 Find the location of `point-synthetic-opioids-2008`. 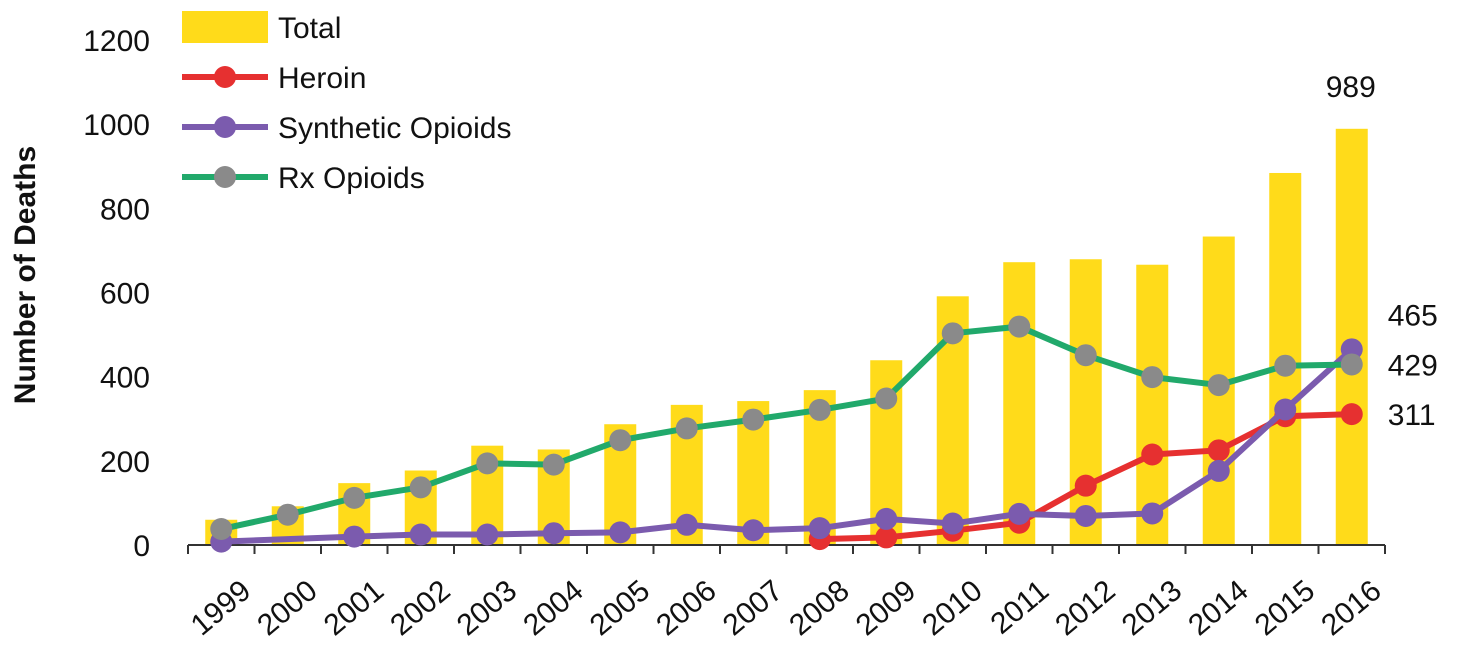

point-synthetic-opioids-2008 is located at coordinates (819, 528).